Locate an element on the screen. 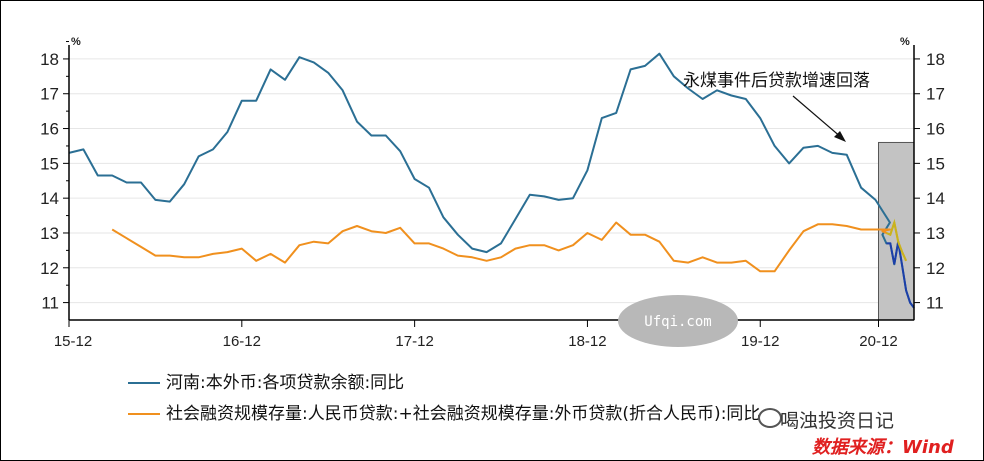  y-tick-label-right: 15 is located at coordinates (935, 163).